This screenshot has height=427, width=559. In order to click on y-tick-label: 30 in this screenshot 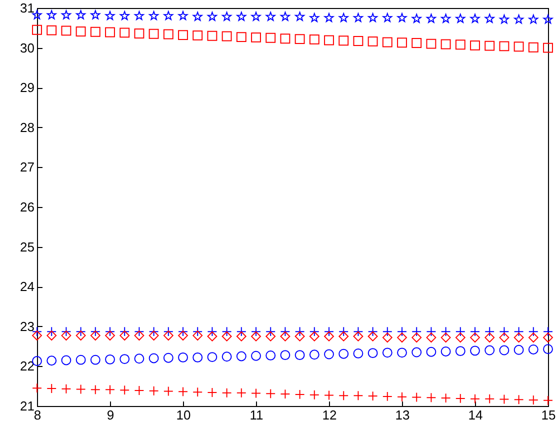, I will do `click(27, 48)`.